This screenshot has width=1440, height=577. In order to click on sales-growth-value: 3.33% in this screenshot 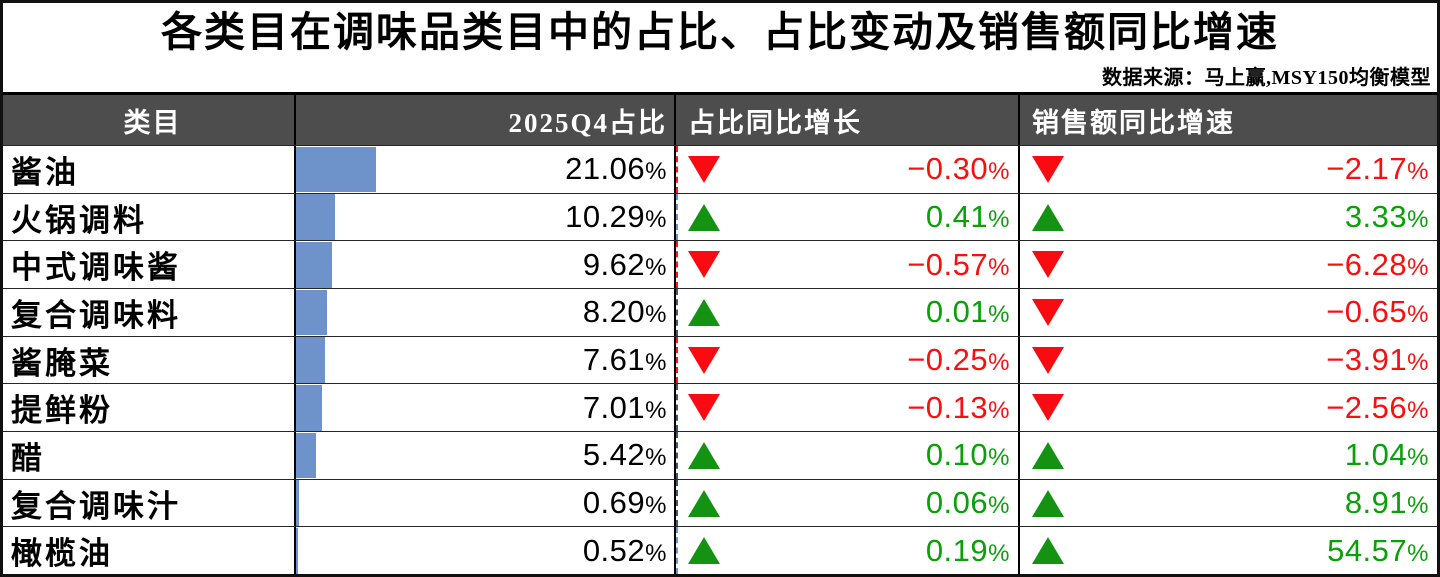, I will do `click(1386, 216)`.